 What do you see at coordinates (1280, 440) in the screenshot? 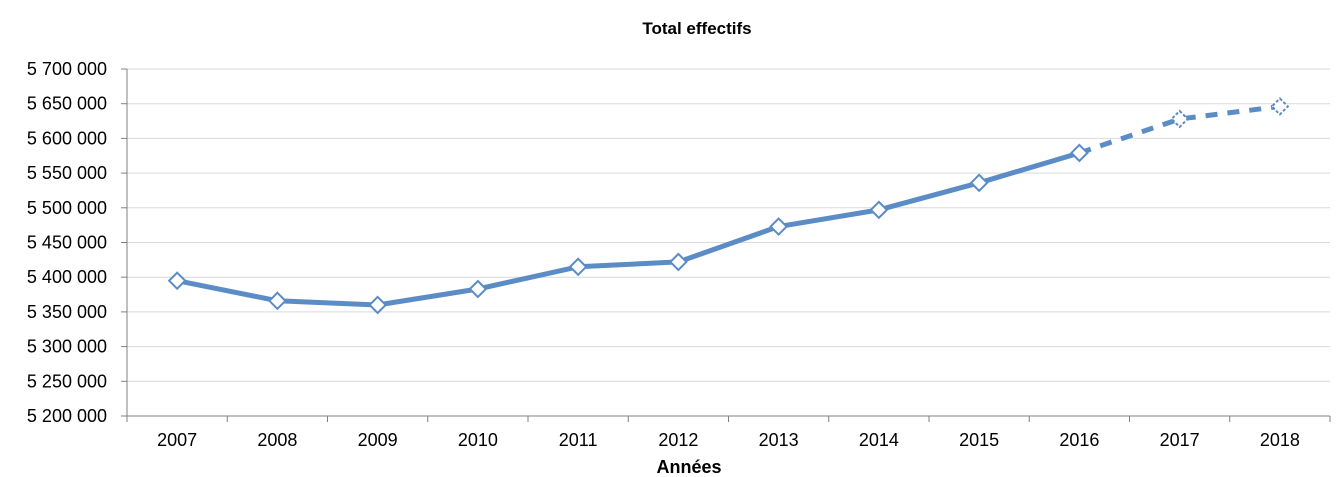
I see `x-tick-label: 2018` at bounding box center [1280, 440].